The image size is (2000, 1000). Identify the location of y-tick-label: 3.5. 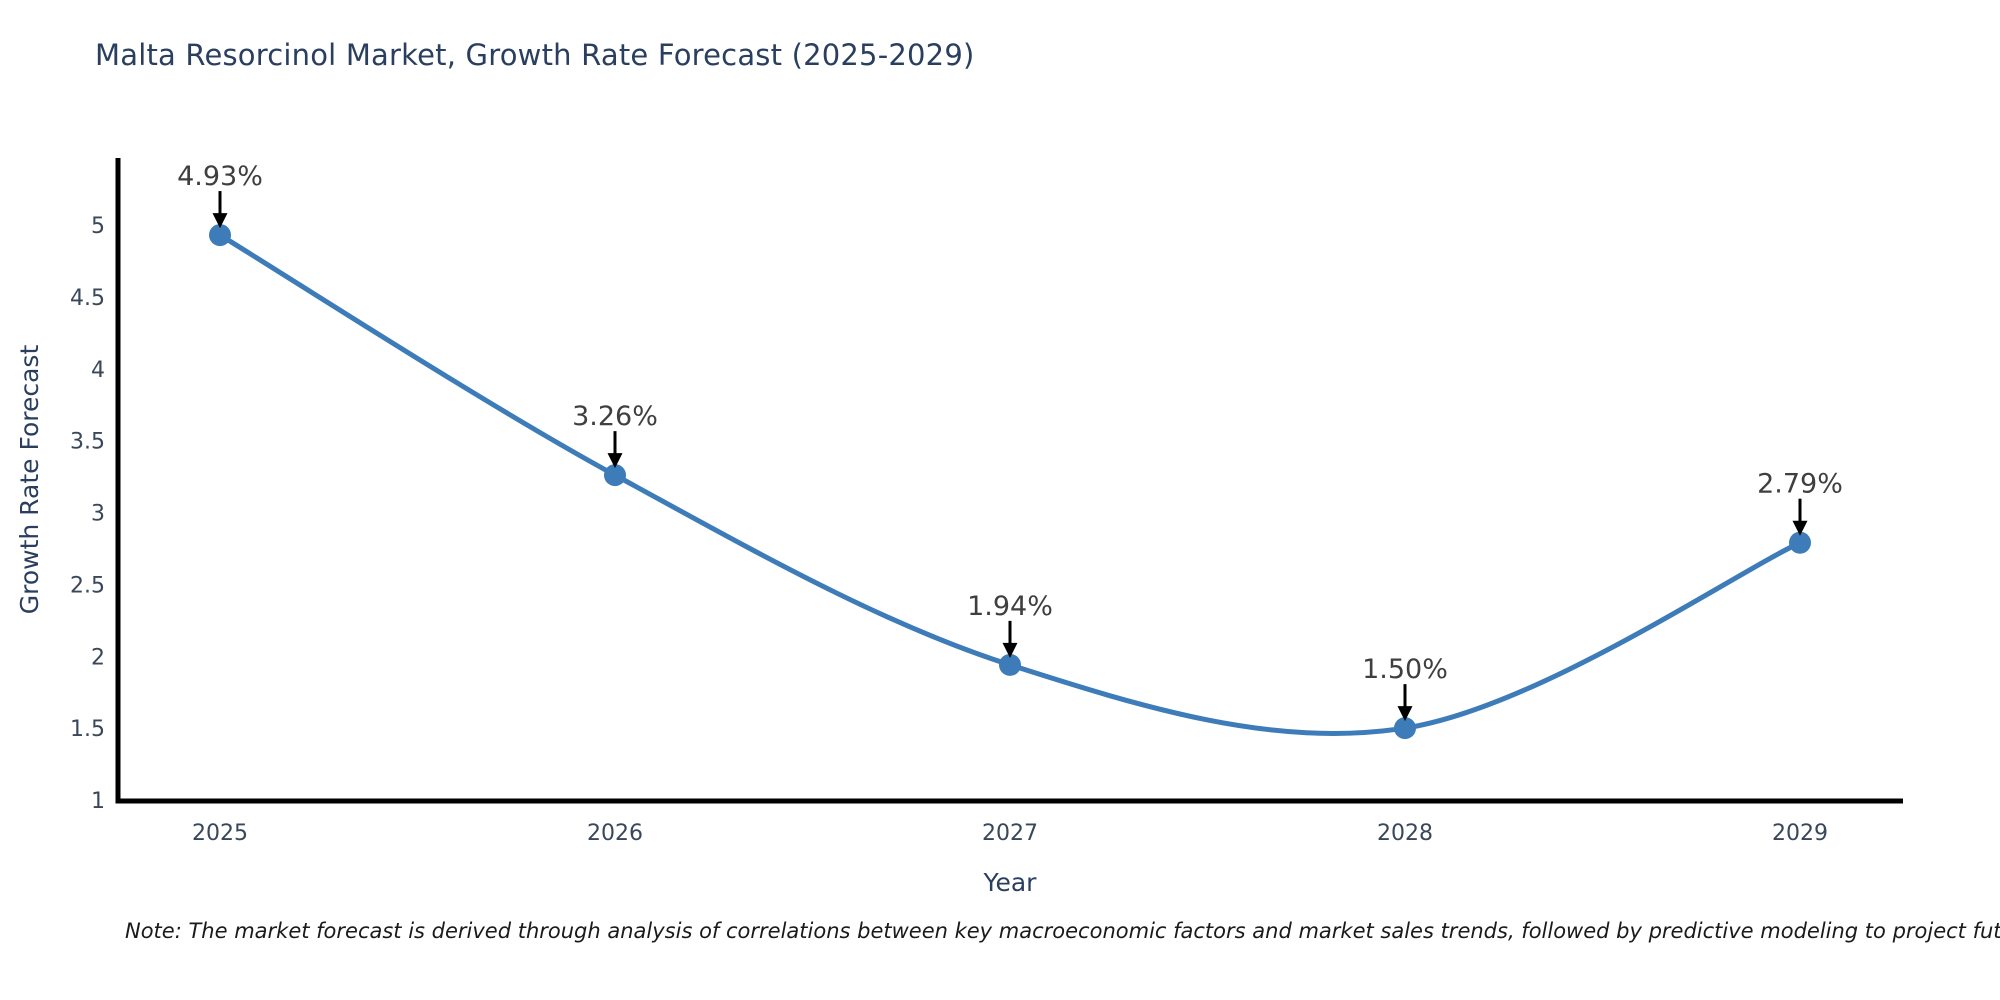
(87, 442).